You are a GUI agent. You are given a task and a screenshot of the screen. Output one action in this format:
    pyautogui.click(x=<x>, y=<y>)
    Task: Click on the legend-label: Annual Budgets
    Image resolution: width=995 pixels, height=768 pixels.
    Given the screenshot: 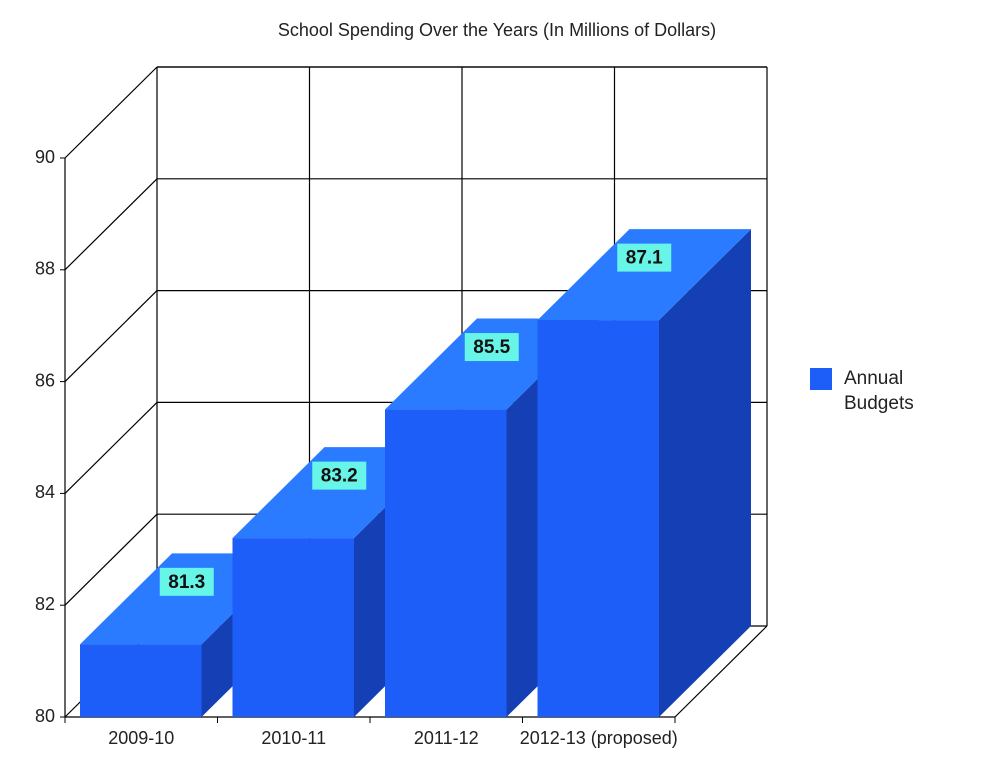 What is the action you would take?
    pyautogui.click(x=879, y=391)
    